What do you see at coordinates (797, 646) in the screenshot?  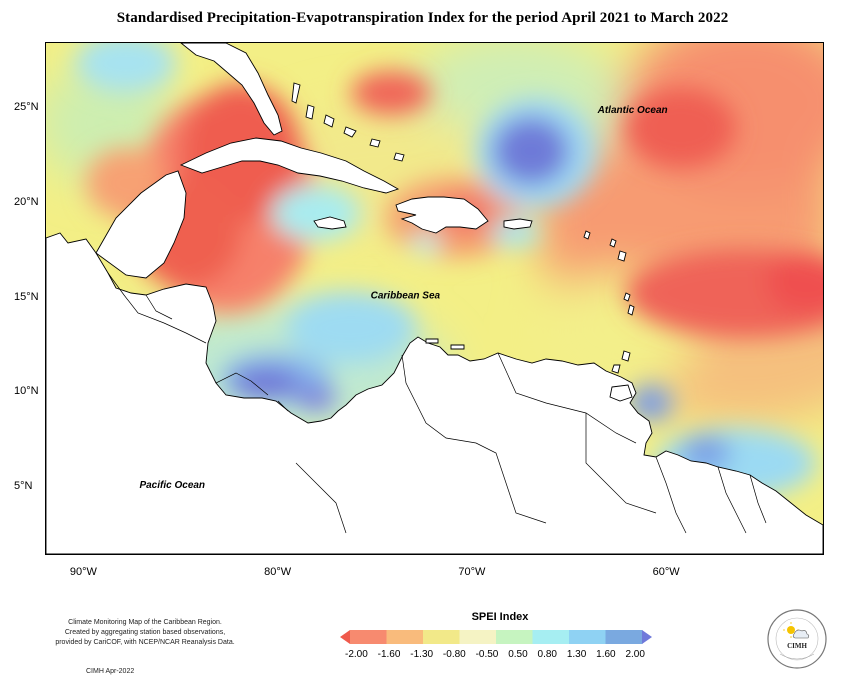 I see `logo-text: CIMH` at bounding box center [797, 646].